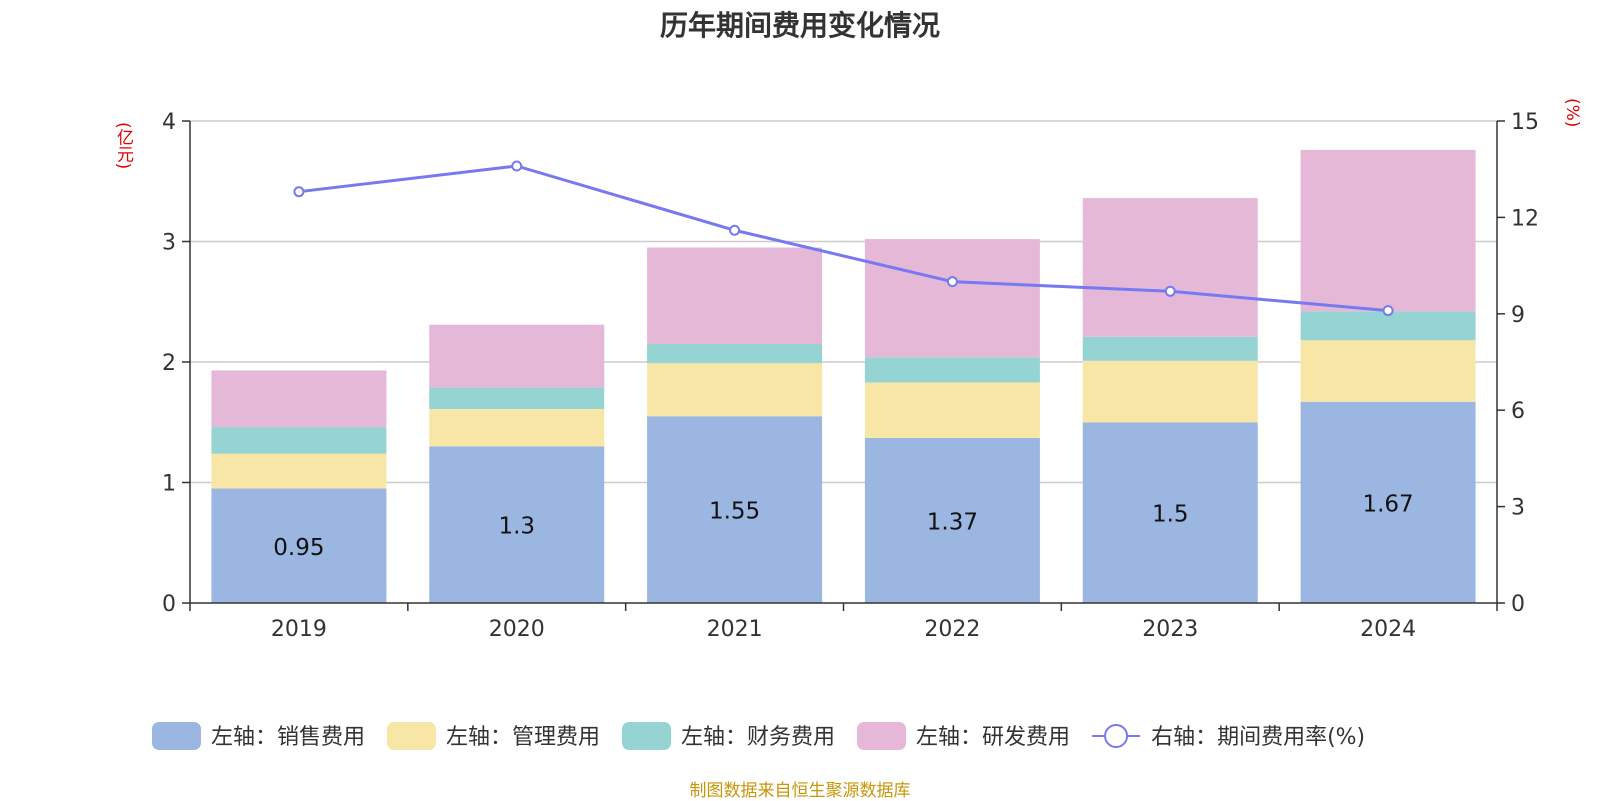 The width and height of the screenshot is (1600, 801). I want to click on legend-swatch-sales, so click(176, 736).